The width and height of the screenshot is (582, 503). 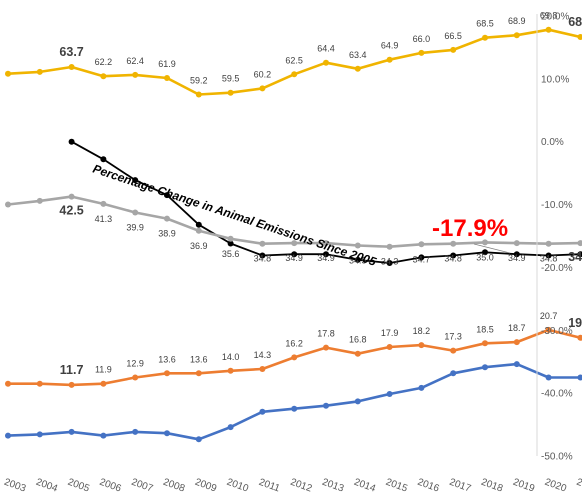 What do you see at coordinates (470, 228) in the screenshot?
I see `annotation-end-value: -17.9%` at bounding box center [470, 228].